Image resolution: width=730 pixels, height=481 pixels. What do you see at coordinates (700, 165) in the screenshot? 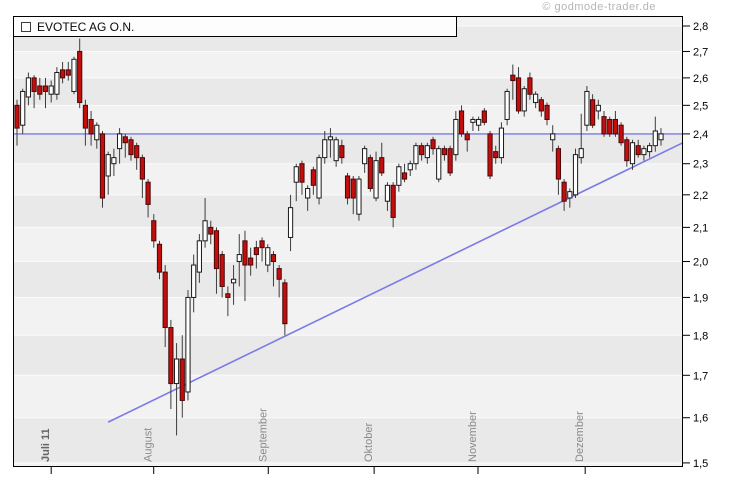
I see `y-tick-label: 2,3` at bounding box center [700, 165].